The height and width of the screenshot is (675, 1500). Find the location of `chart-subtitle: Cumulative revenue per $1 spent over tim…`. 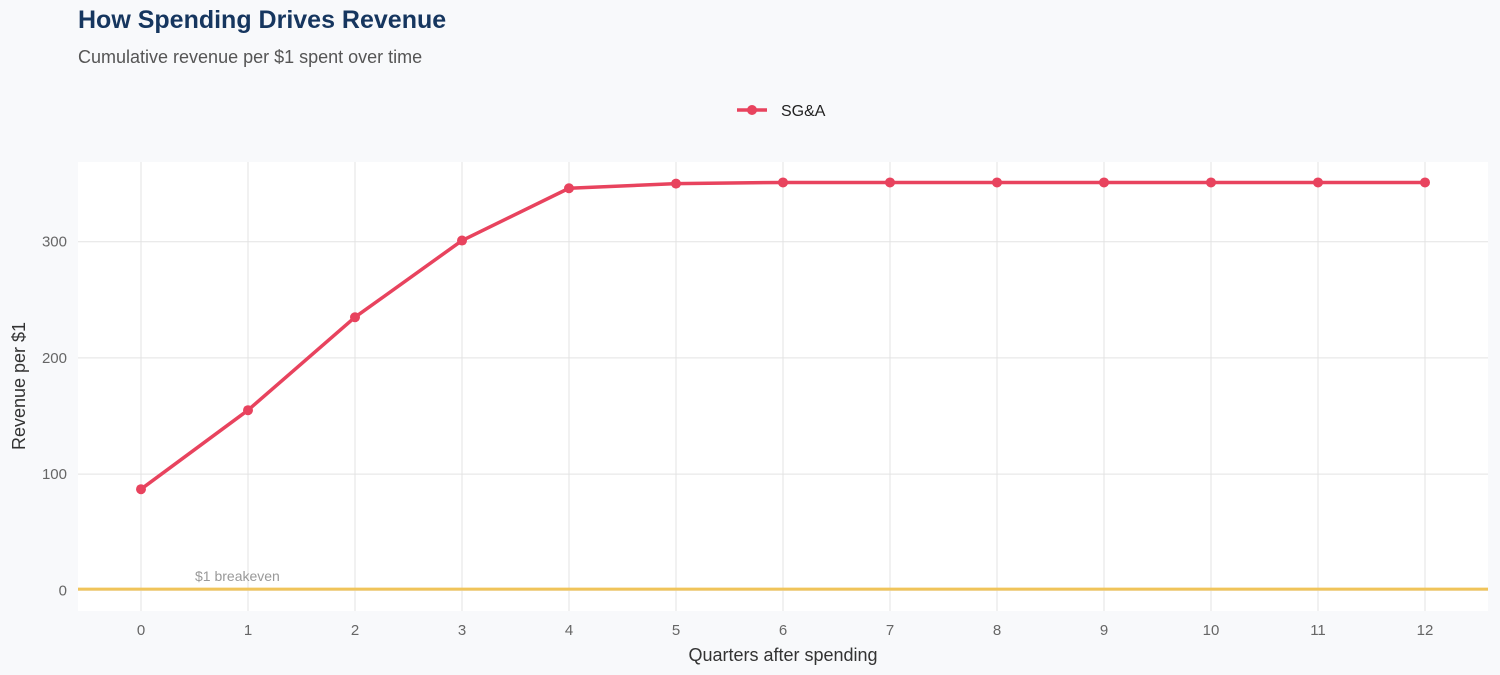

chart-subtitle: Cumulative revenue per $1 spent over tim… is located at coordinates (250, 57).